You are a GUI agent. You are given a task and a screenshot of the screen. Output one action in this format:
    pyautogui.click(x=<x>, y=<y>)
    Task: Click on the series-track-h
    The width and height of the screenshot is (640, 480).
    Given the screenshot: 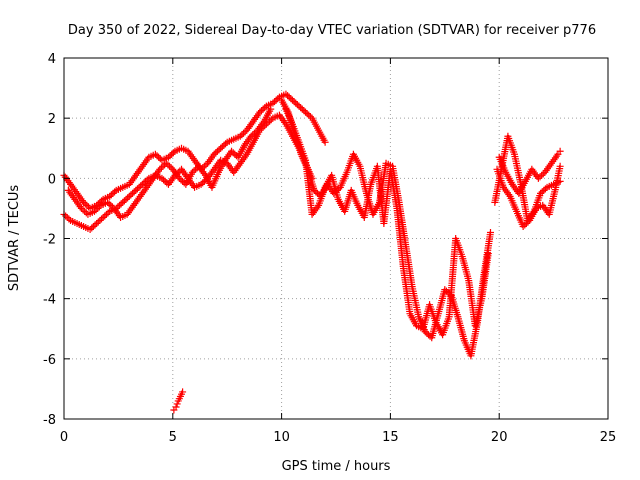 What is the action you would take?
    pyautogui.click(x=529, y=172)
    